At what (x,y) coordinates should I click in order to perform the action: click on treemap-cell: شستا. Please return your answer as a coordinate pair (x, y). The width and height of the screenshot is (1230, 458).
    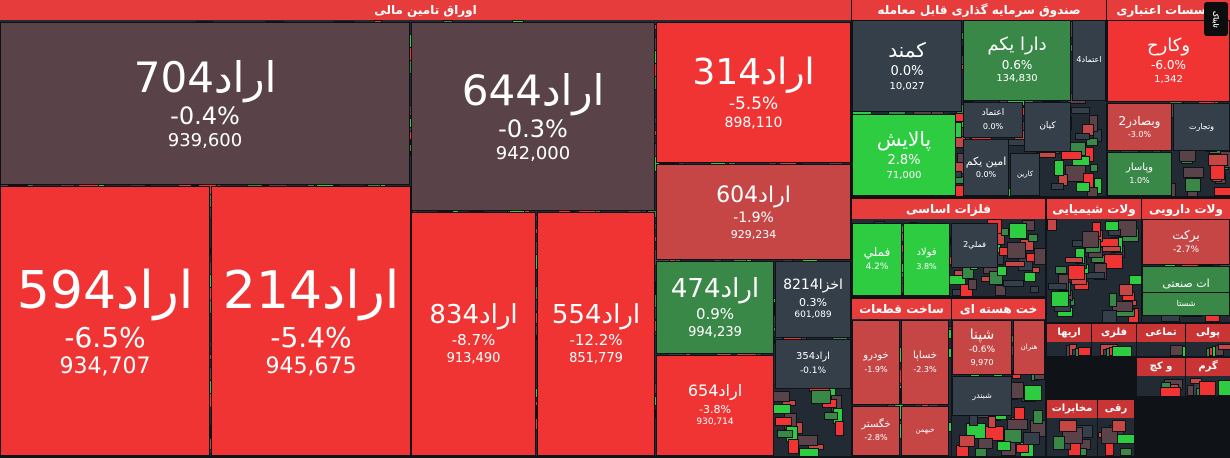
    Looking at the image, I should click on (1186, 304).